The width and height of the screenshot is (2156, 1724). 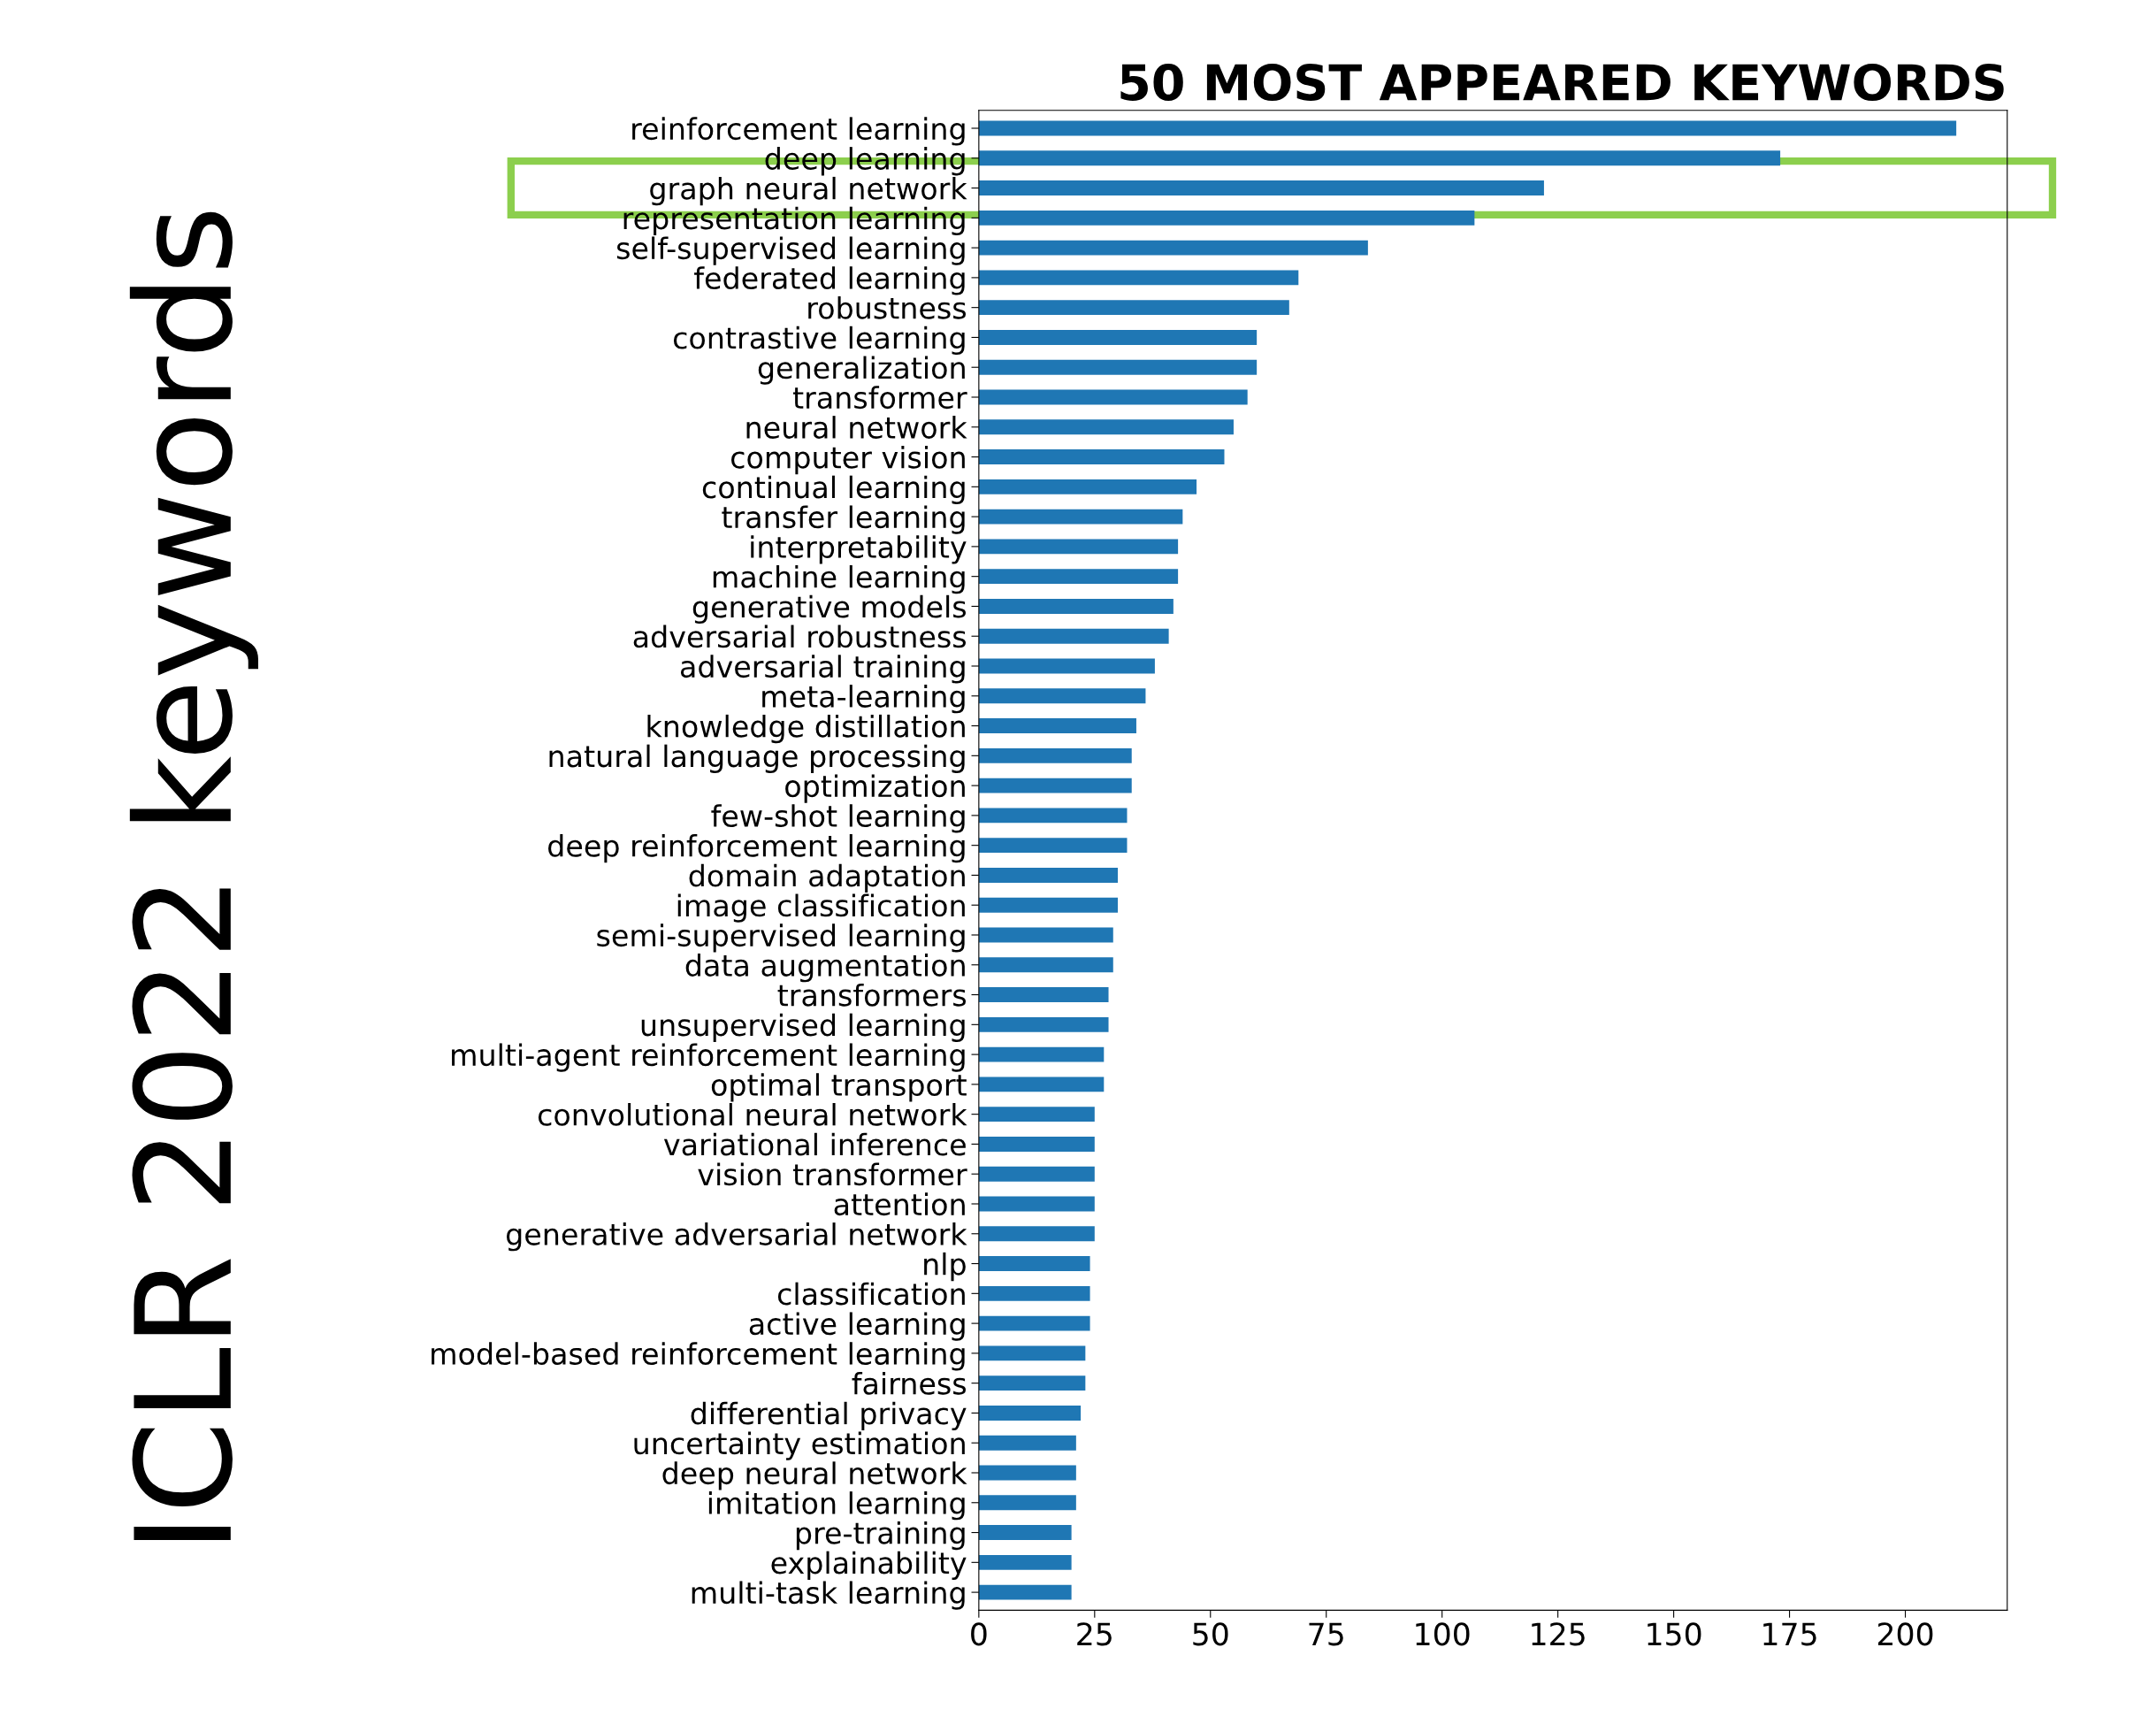 What do you see at coordinates (839, 580) in the screenshot?
I see `y-tick-label: machine learning` at bounding box center [839, 580].